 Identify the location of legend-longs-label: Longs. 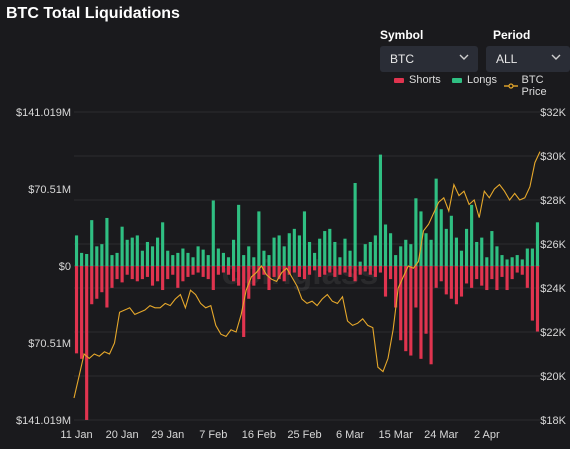
(482, 80).